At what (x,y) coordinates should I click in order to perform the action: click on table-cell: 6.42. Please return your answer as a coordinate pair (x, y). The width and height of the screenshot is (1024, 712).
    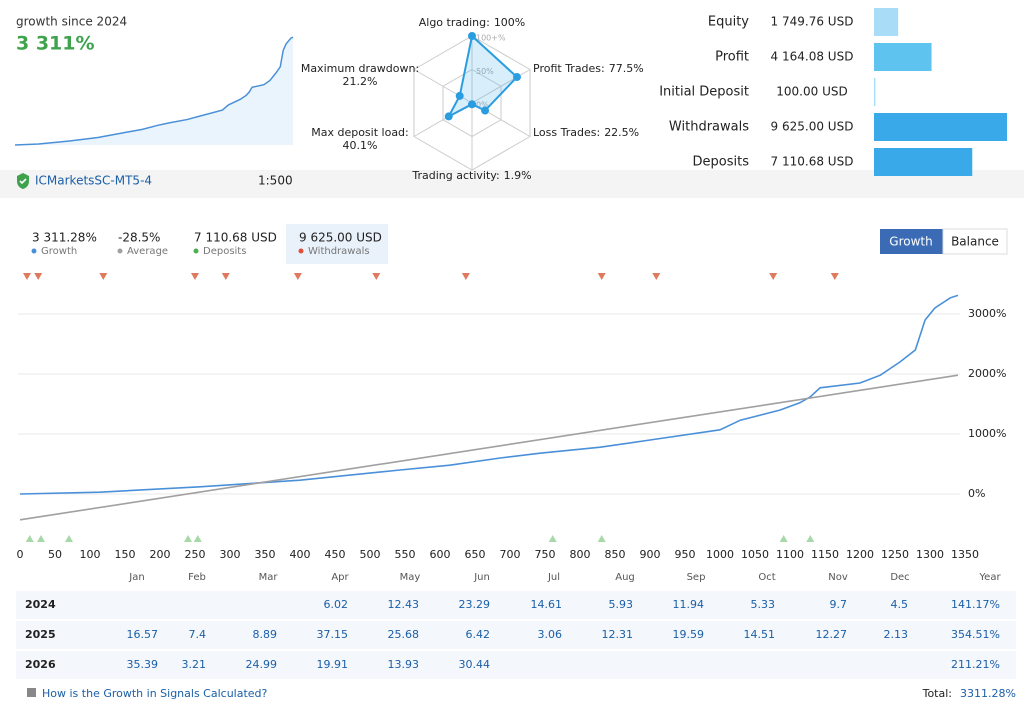
    Looking at the image, I should click on (478, 634).